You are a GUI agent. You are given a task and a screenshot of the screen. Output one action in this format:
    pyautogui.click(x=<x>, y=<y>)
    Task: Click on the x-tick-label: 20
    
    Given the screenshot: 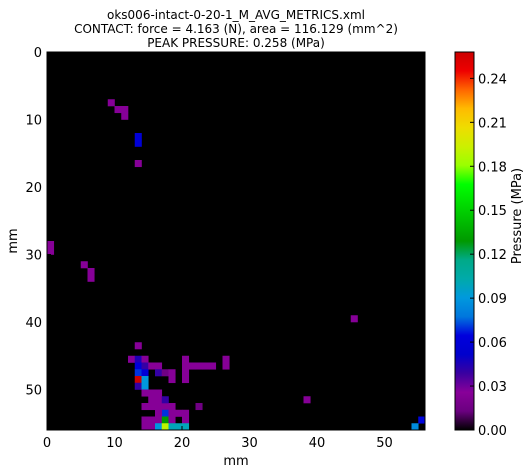 What is the action you would take?
    pyautogui.click(x=182, y=443)
    